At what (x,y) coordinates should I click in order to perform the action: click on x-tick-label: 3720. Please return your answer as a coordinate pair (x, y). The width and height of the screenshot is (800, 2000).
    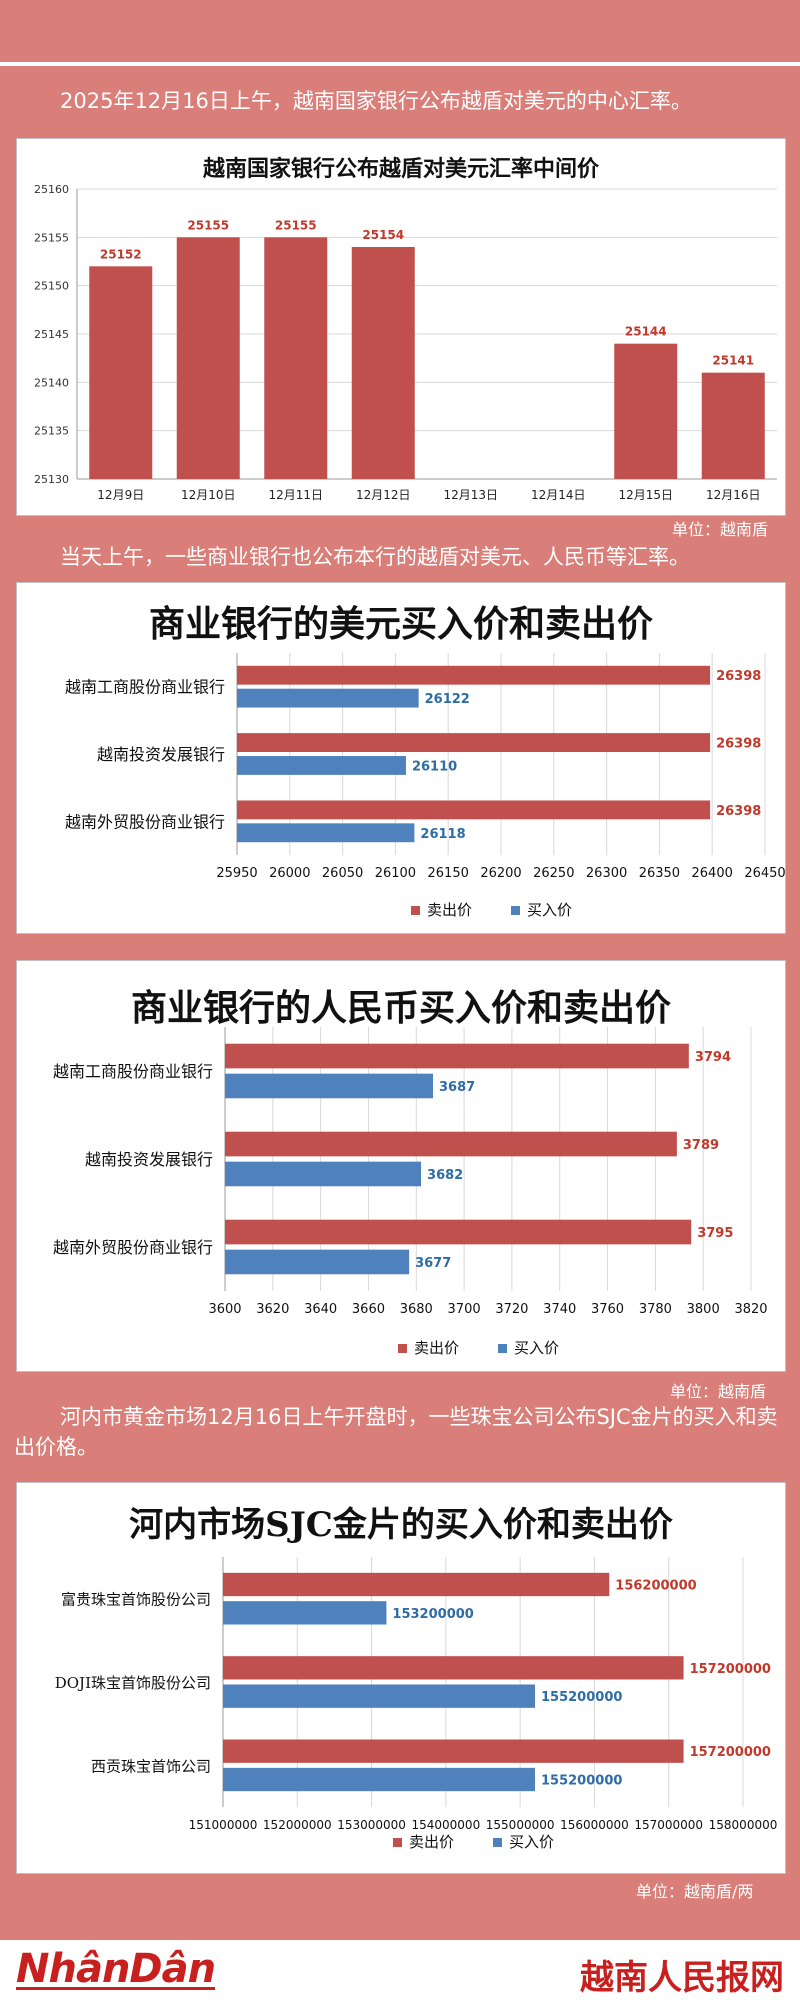
    Looking at the image, I should click on (511, 1309).